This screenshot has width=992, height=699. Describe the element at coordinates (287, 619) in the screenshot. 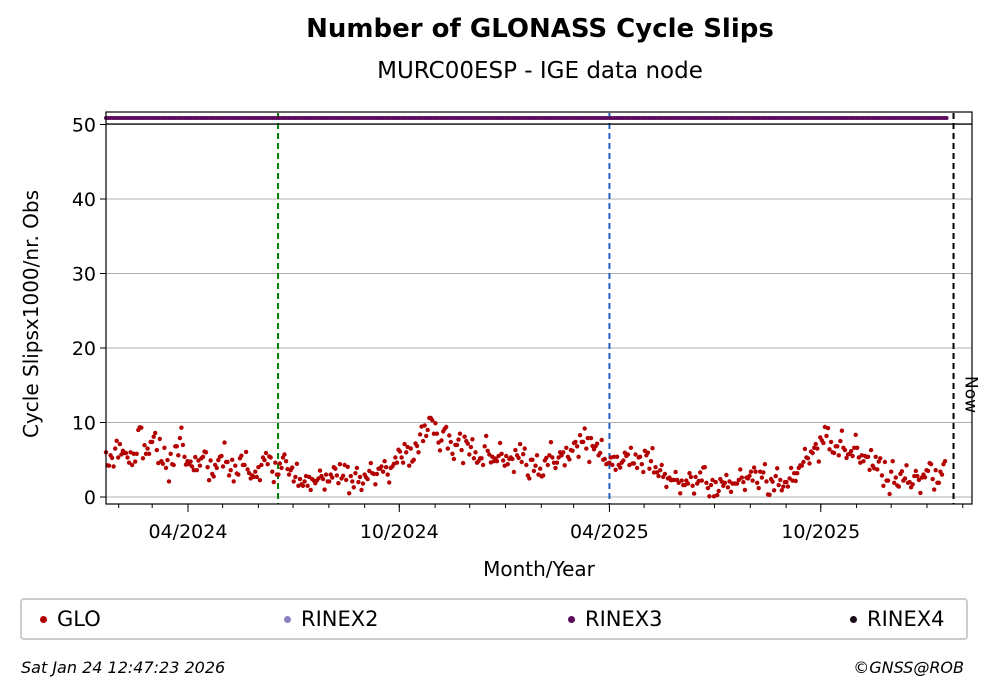

I see `legend-marker-rinex2` at that location.